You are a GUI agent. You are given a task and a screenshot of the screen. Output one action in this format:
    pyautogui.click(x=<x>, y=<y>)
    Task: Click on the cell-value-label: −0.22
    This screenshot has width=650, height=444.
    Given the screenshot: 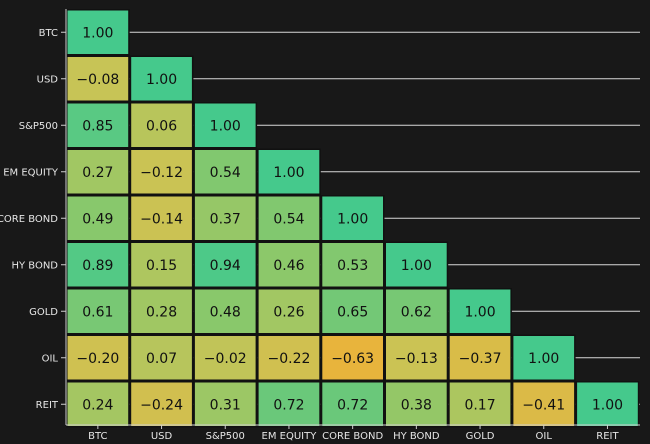 What is the action you would take?
    pyautogui.click(x=288, y=359)
    